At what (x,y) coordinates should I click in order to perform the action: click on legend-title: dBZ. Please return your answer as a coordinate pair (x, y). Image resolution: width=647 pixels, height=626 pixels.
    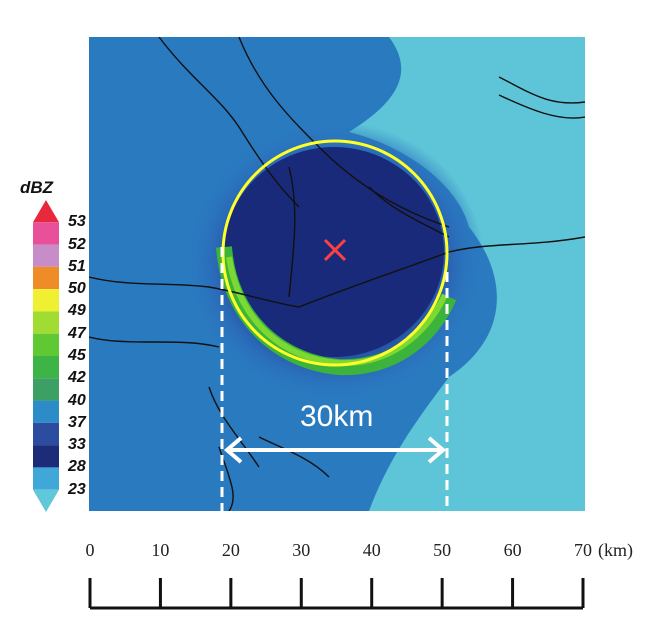
    Looking at the image, I should click on (37, 187).